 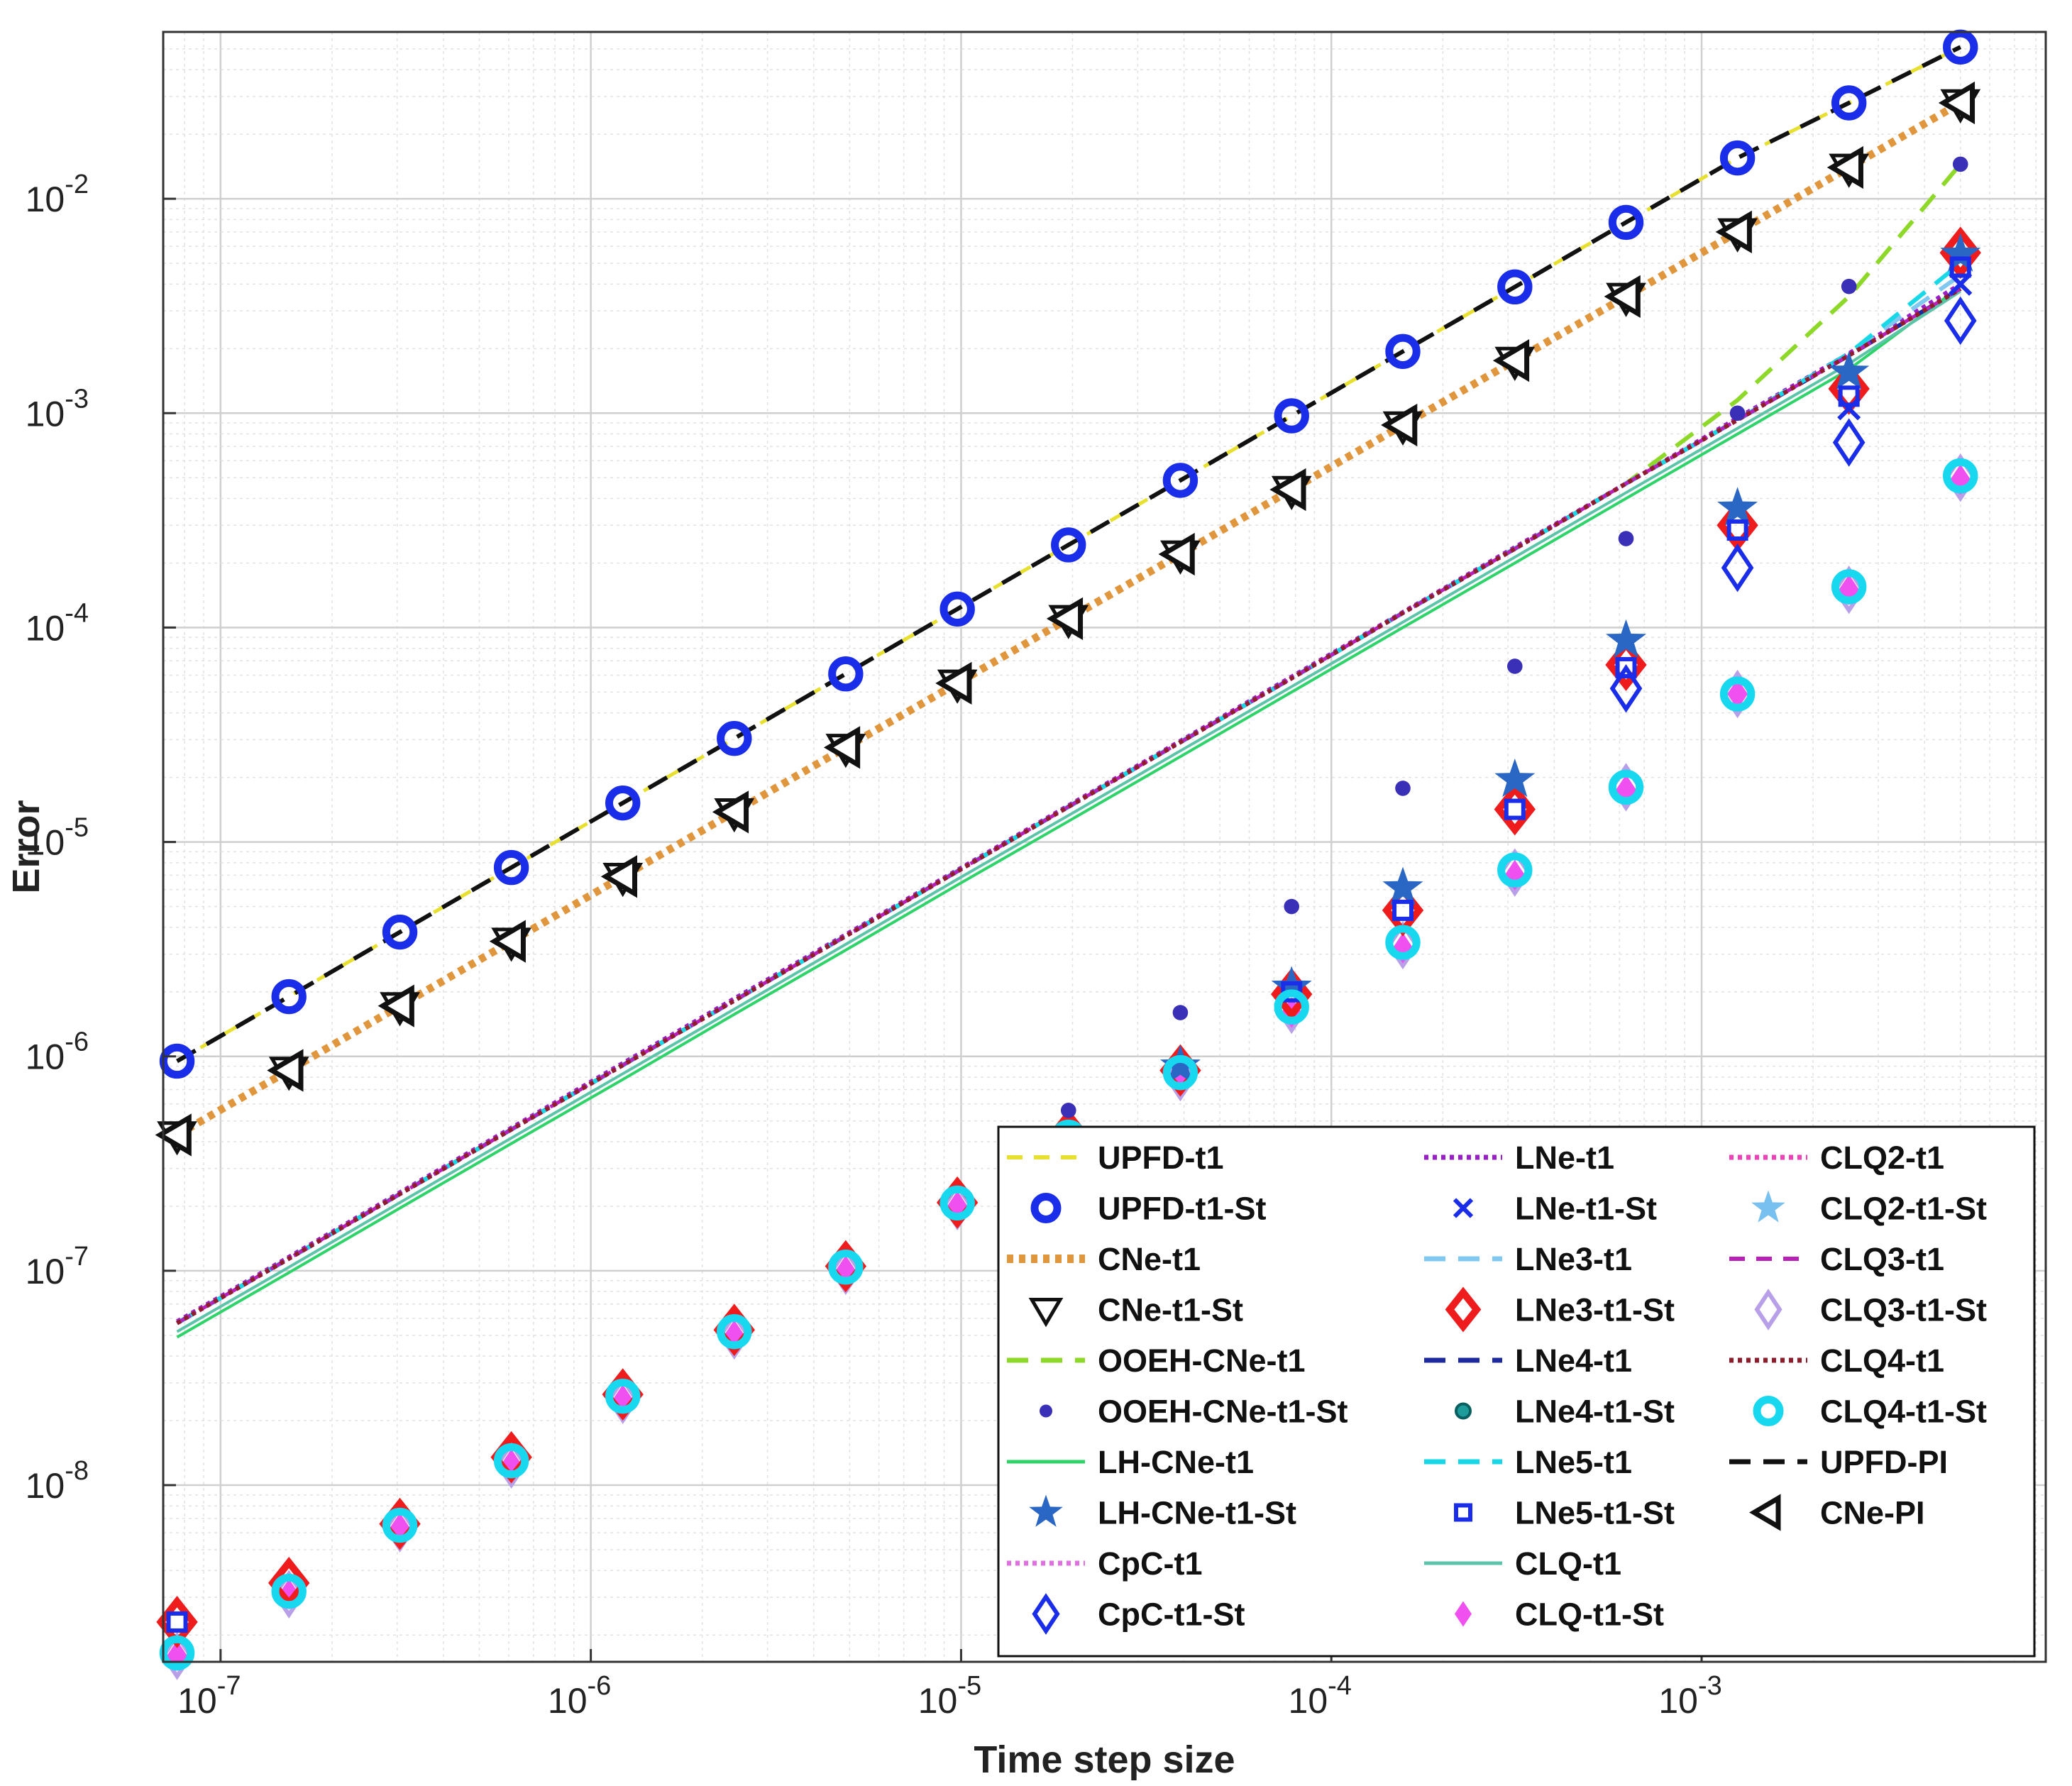 I want to click on legend-label: CpC-t1-St, so click(x=1171, y=1615).